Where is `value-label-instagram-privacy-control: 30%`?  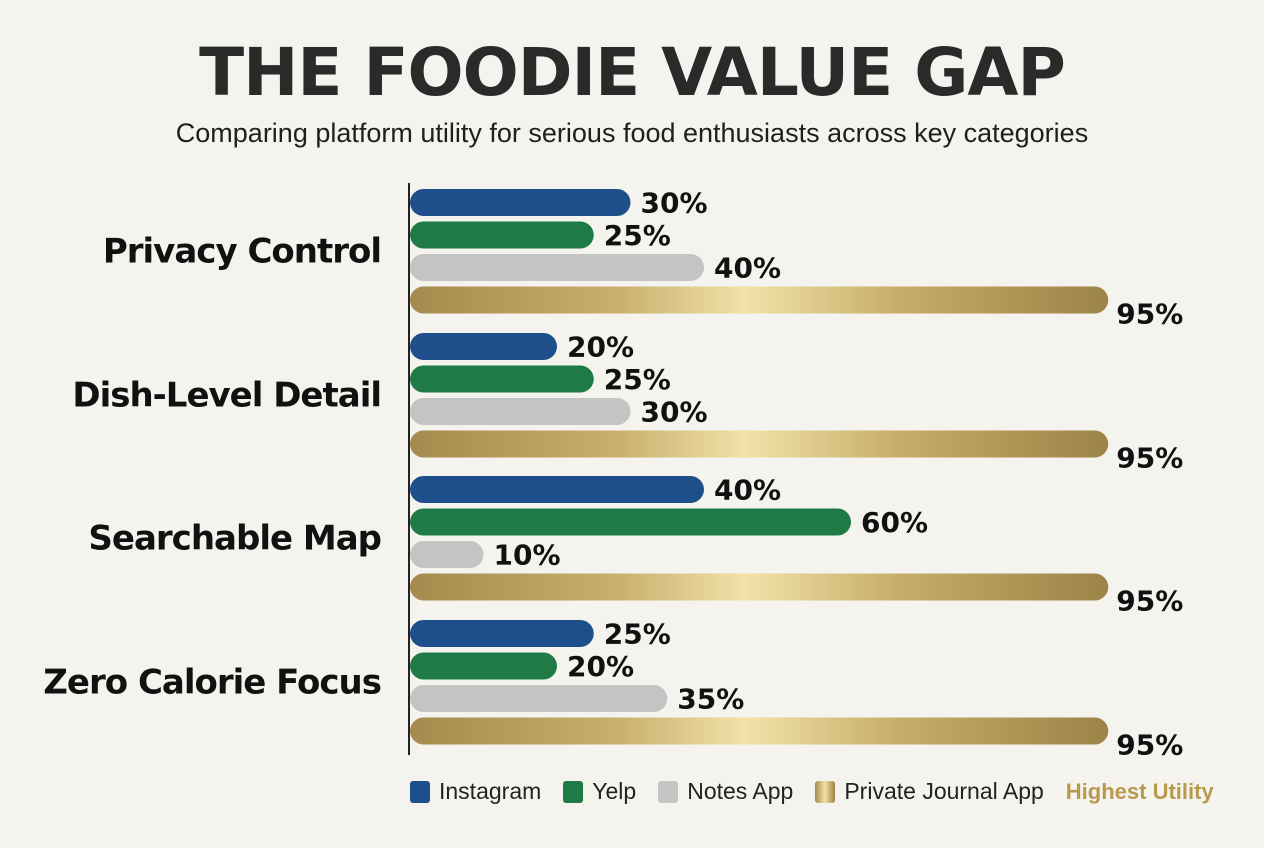
value-label-instagram-privacy-control: 30% is located at coordinates (674, 203).